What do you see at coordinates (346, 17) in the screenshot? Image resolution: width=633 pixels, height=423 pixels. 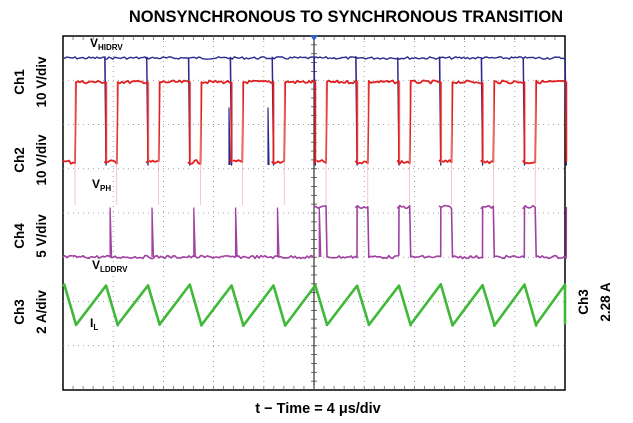 I see `chart-title: NONSYNCHRONOUS TO SYNCHRONOUS TRANSITION` at bounding box center [346, 17].